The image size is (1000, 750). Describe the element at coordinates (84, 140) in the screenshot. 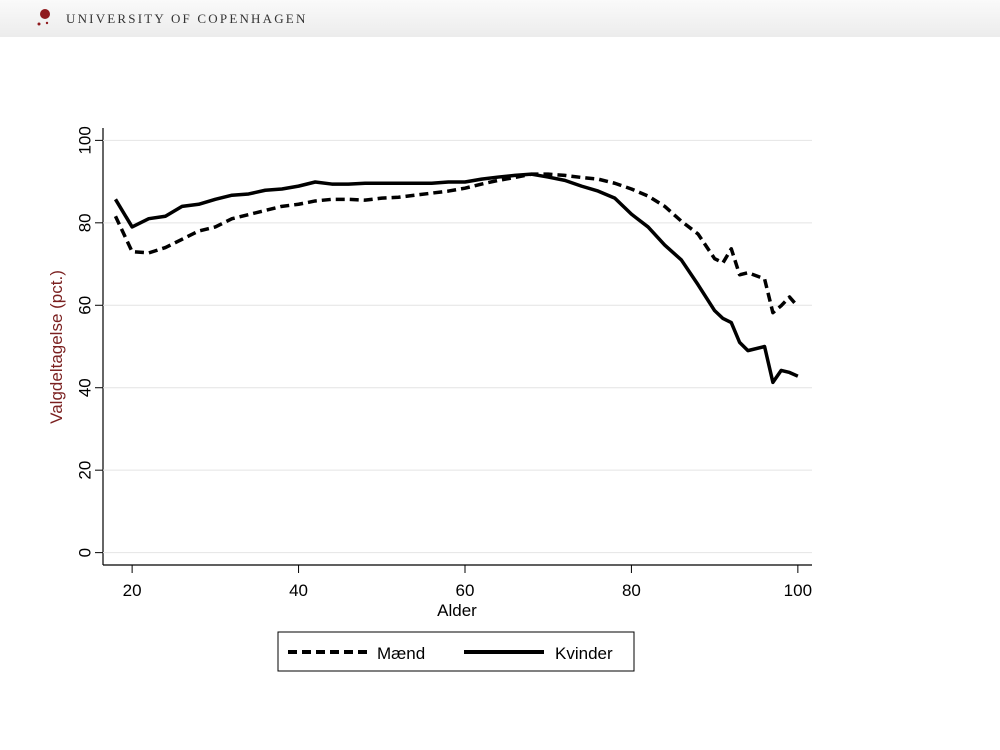

I see `y-tick-label: 100` at that location.